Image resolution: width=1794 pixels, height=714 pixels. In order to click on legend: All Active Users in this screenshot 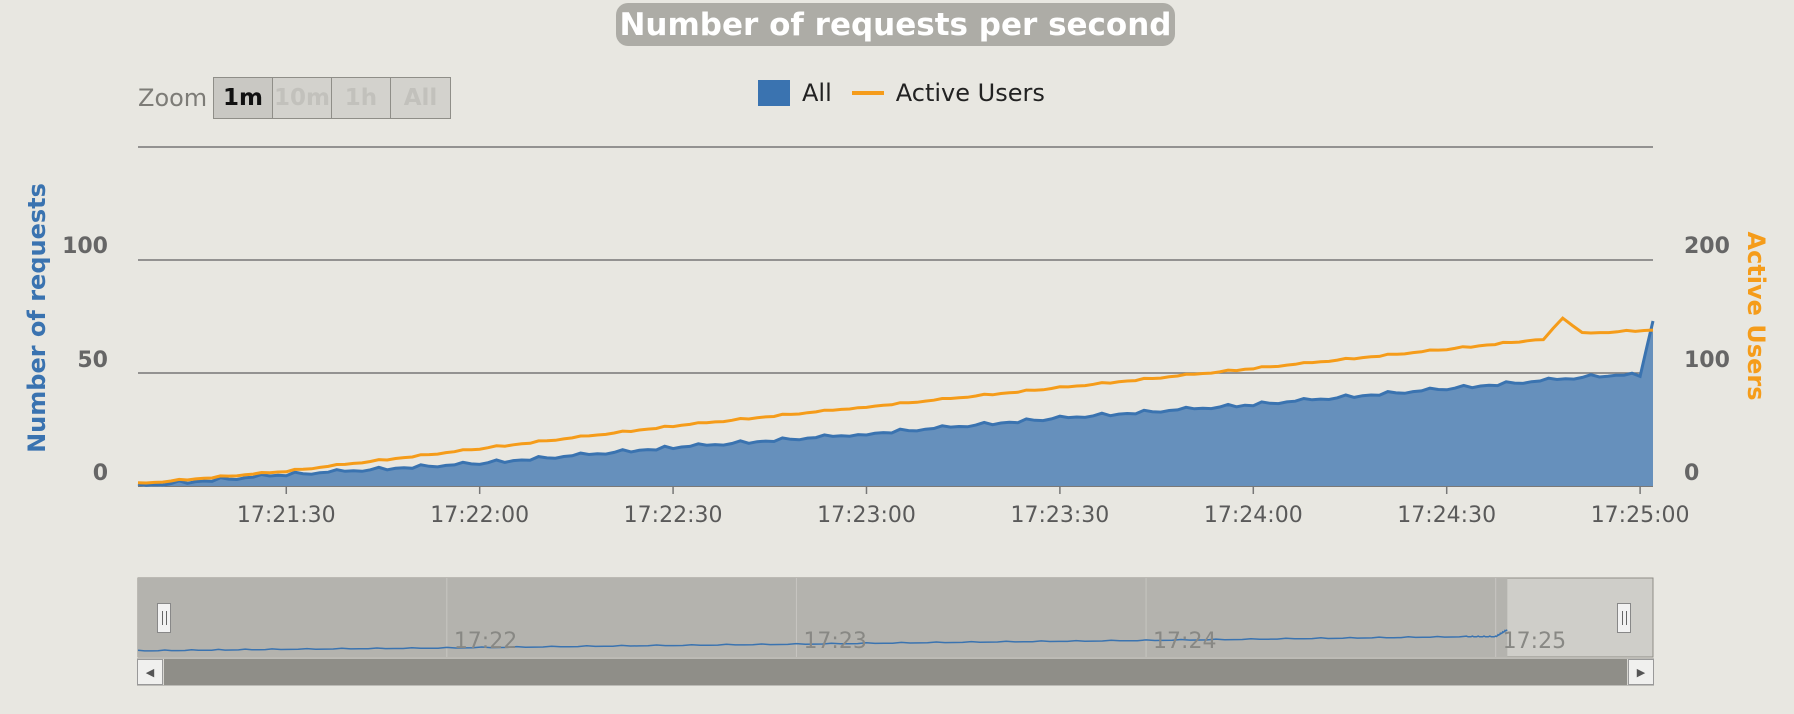, I will do `click(911, 93)`.